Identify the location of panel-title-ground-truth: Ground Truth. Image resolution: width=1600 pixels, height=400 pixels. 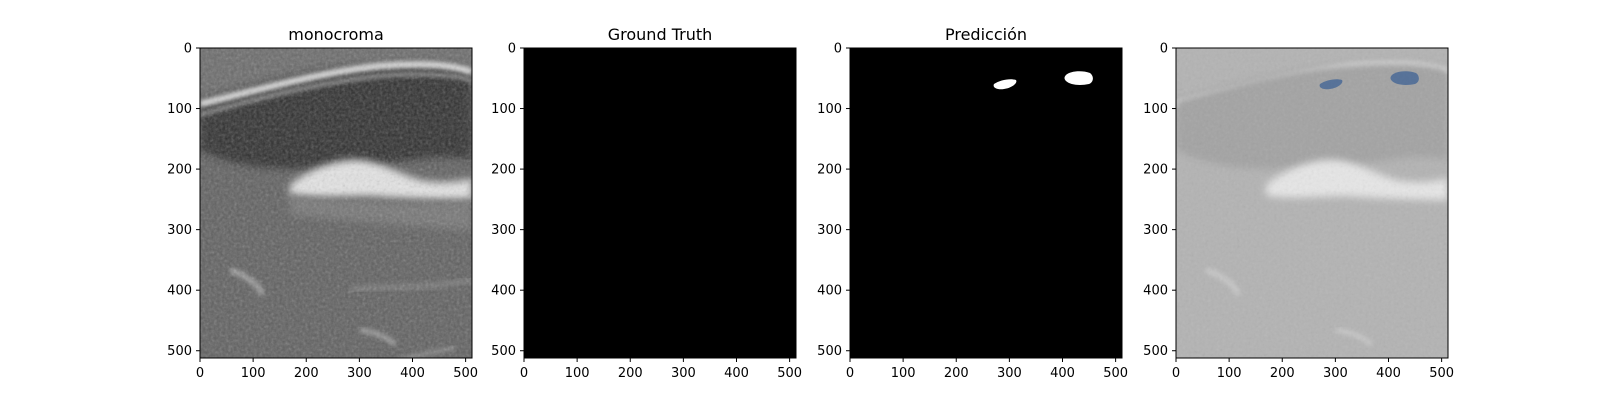
(660, 34).